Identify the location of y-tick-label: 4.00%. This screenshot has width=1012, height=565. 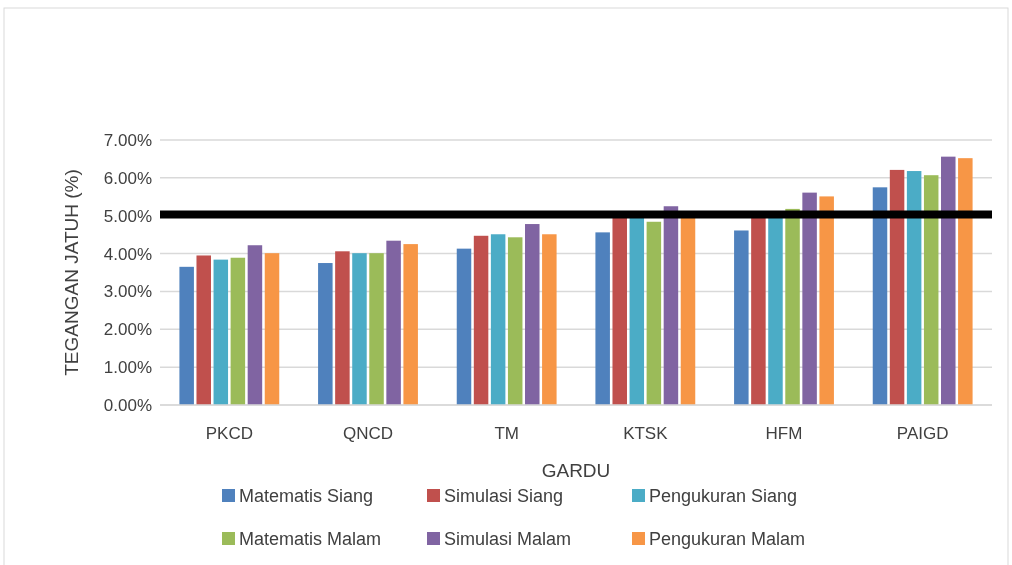
(127, 254).